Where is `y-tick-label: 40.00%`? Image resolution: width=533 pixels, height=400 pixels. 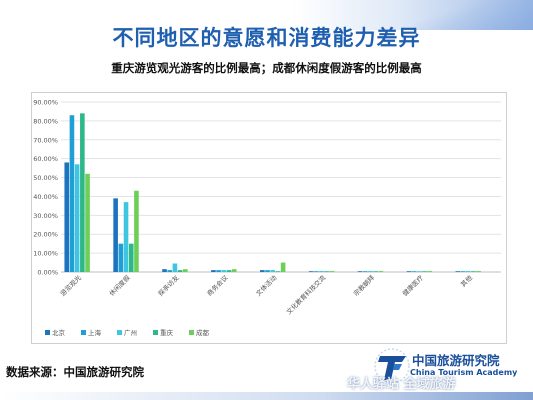 y-tick-label: 40.00% is located at coordinates (45, 197).